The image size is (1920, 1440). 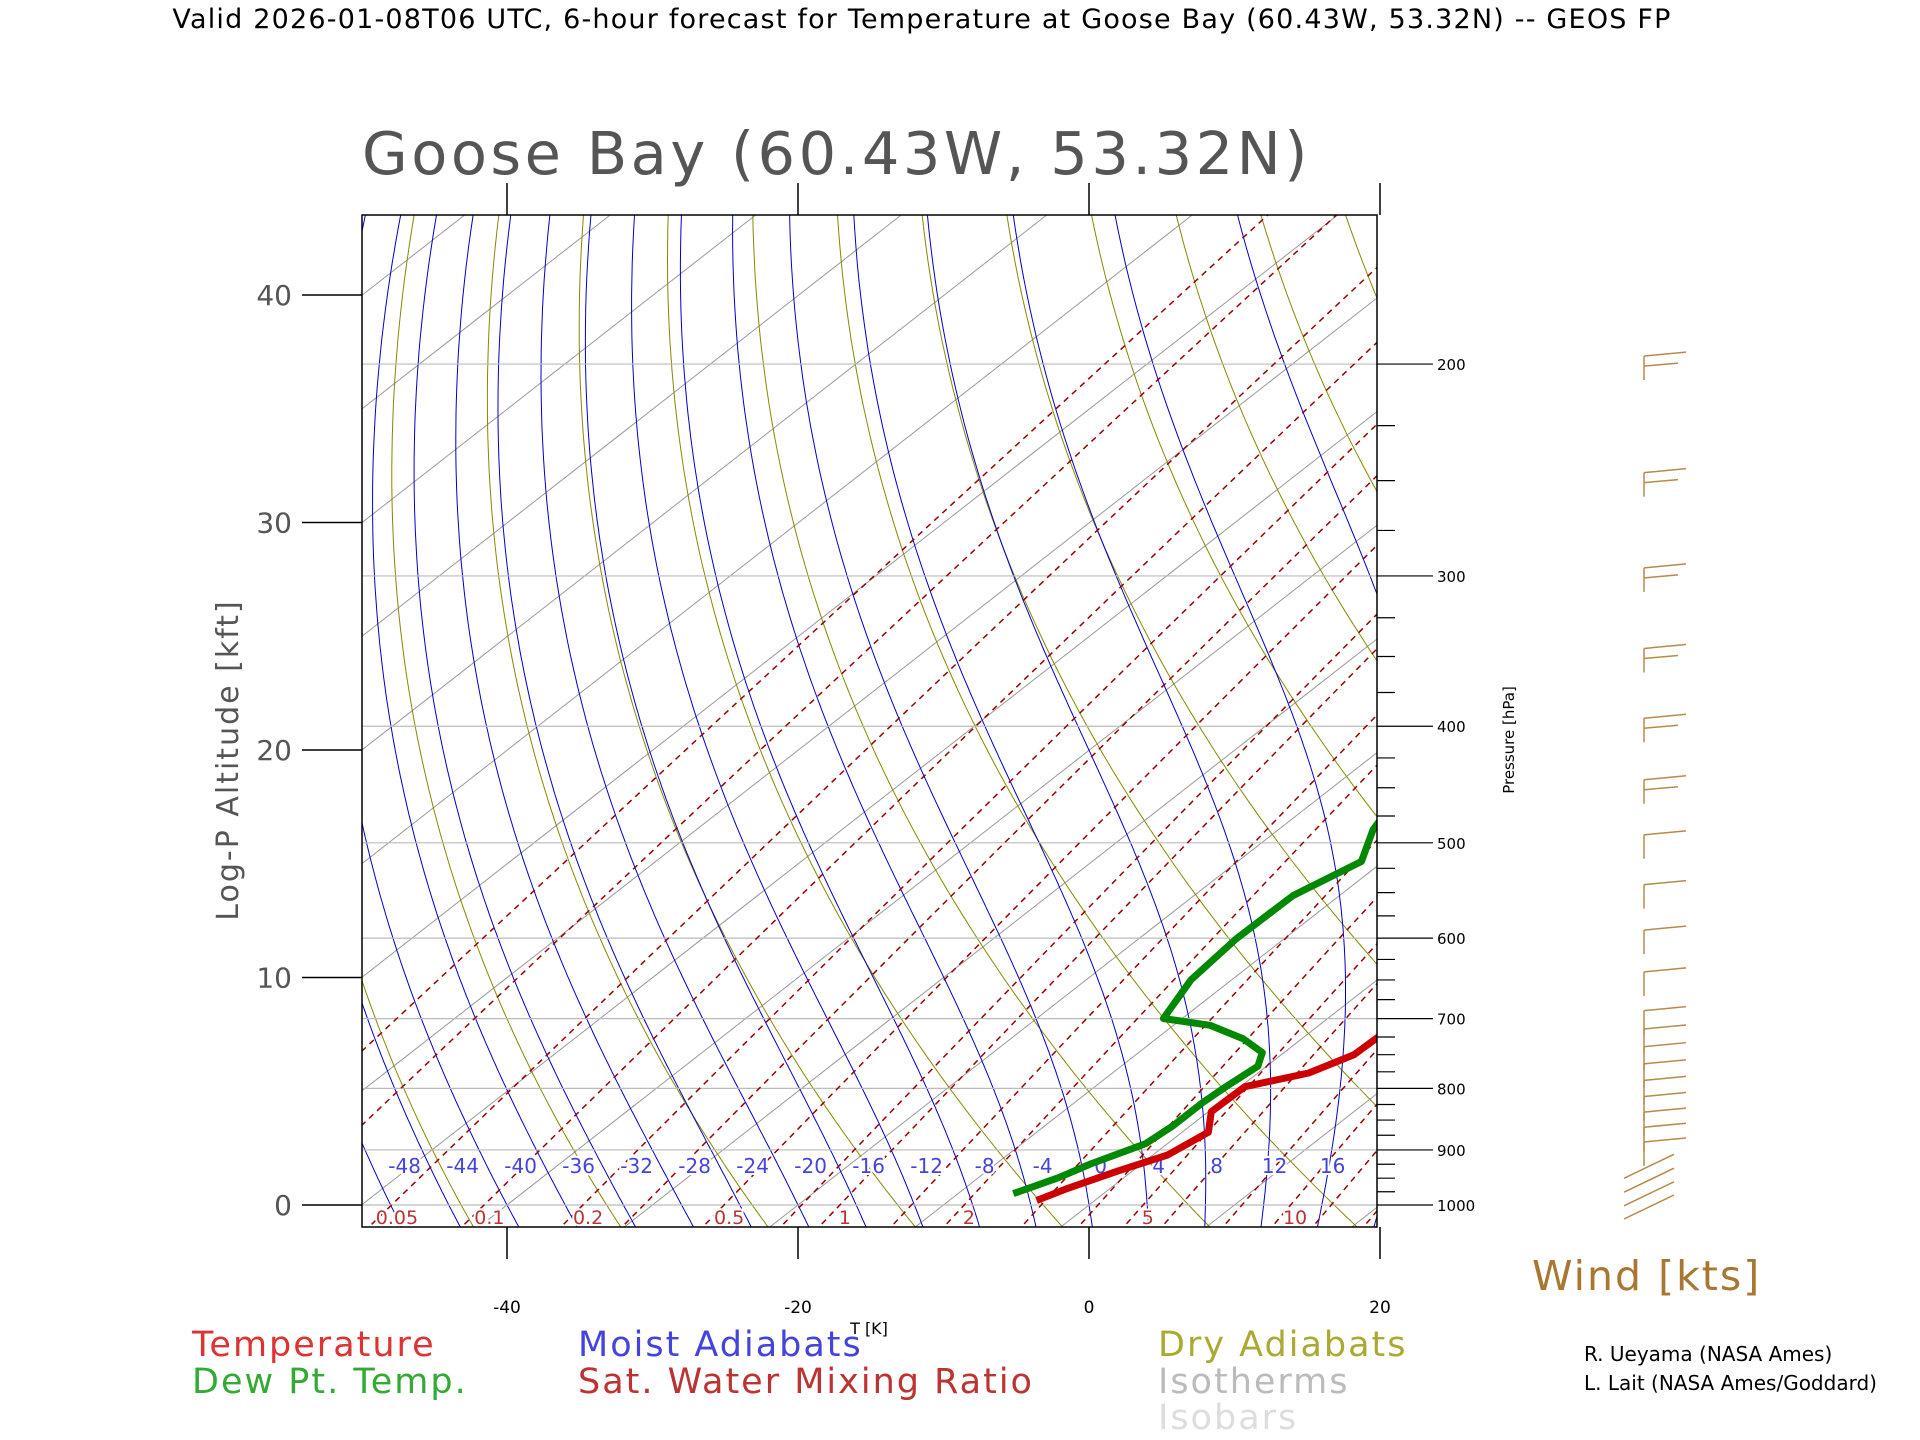 I want to click on mixing-ratio-label: 2, so click(x=969, y=1218).